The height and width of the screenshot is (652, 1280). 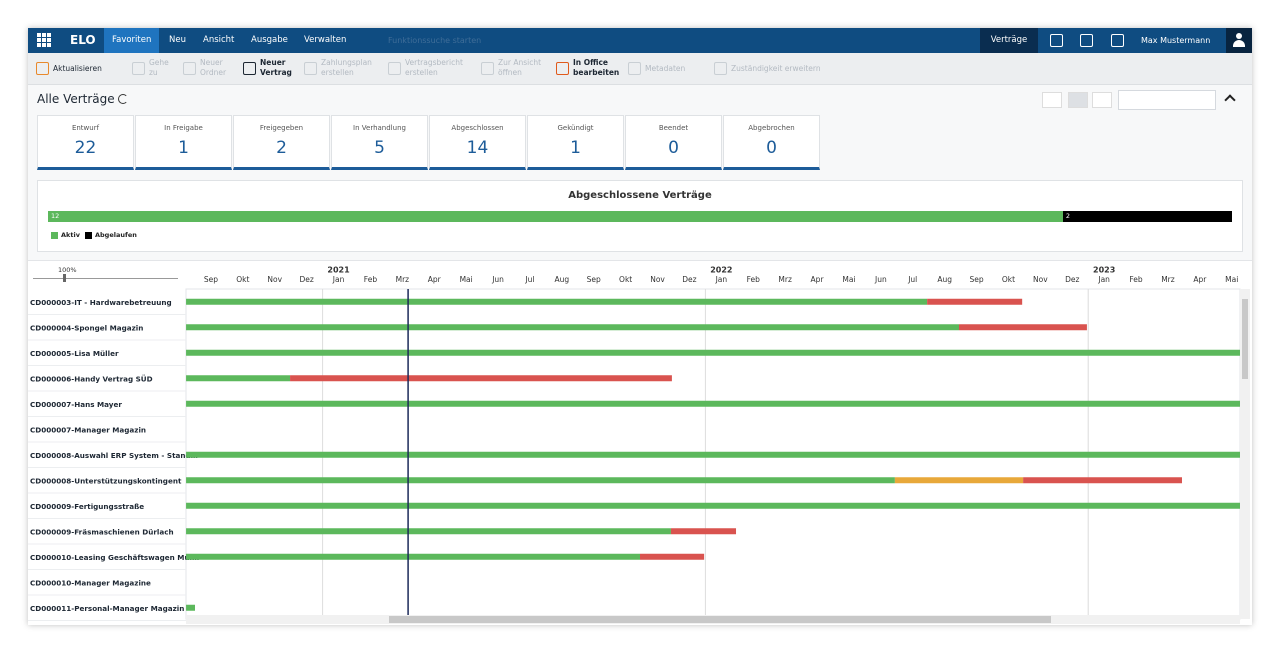 What do you see at coordinates (153, 72) in the screenshot?
I see `toolbar-label: zu` at bounding box center [153, 72].